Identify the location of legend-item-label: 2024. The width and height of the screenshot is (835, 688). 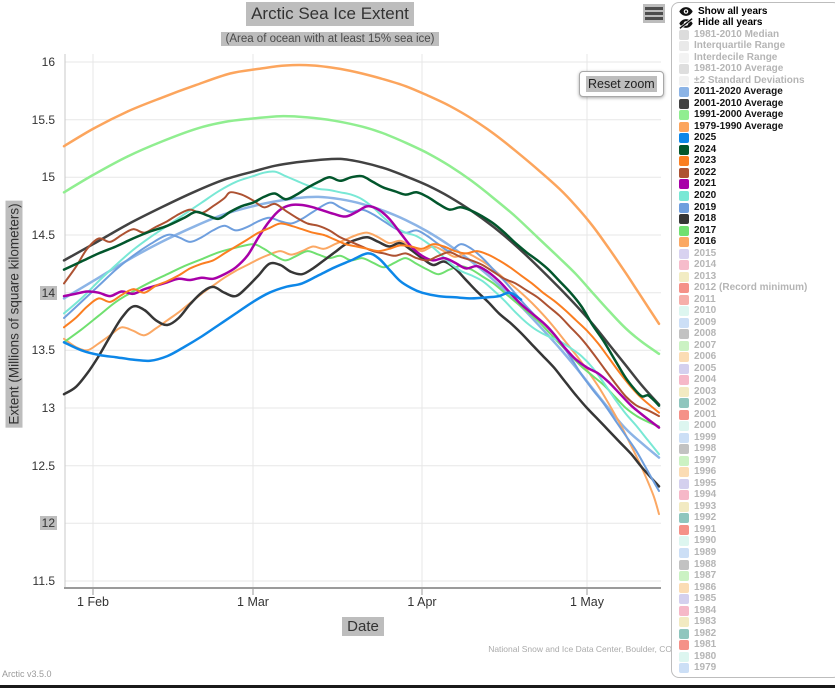
(705, 149).